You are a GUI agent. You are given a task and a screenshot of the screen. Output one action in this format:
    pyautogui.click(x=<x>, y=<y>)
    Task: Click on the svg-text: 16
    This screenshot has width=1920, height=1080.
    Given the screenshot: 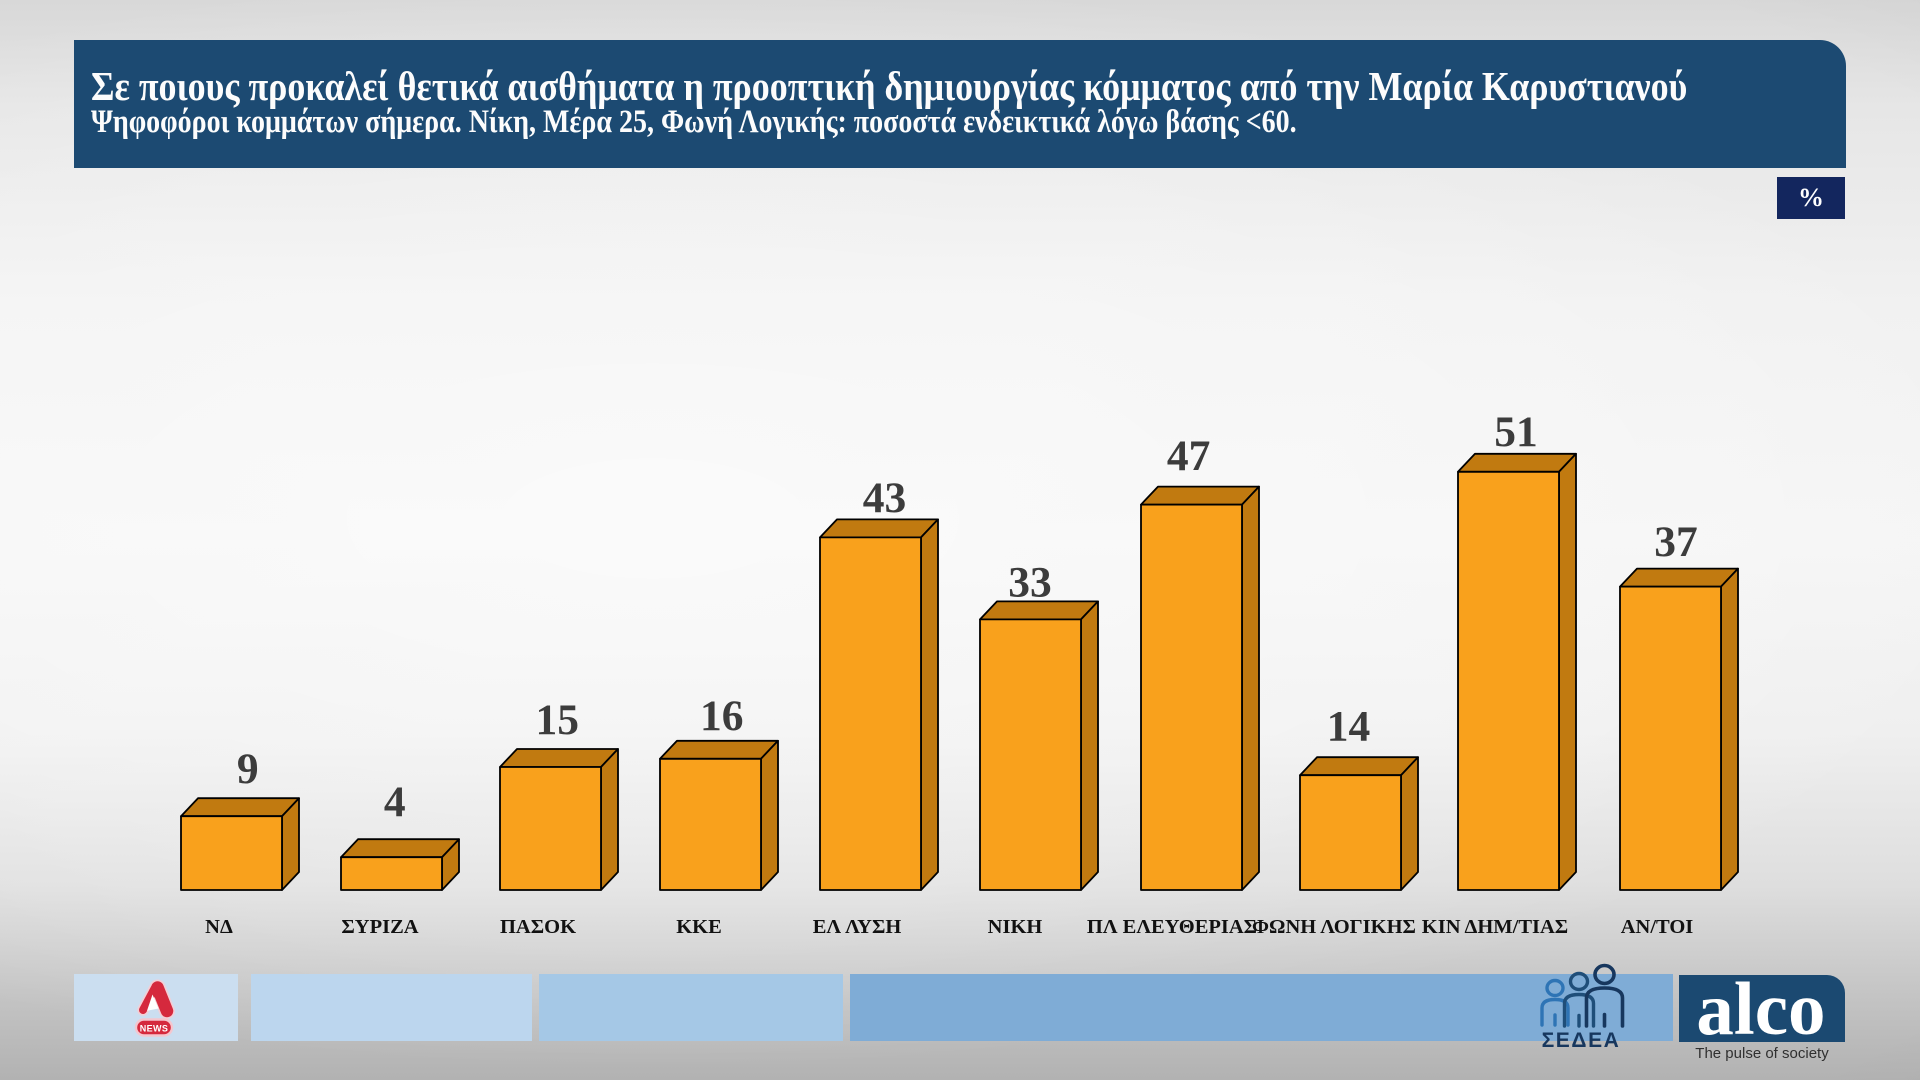 What is the action you would take?
    pyautogui.click(x=722, y=716)
    